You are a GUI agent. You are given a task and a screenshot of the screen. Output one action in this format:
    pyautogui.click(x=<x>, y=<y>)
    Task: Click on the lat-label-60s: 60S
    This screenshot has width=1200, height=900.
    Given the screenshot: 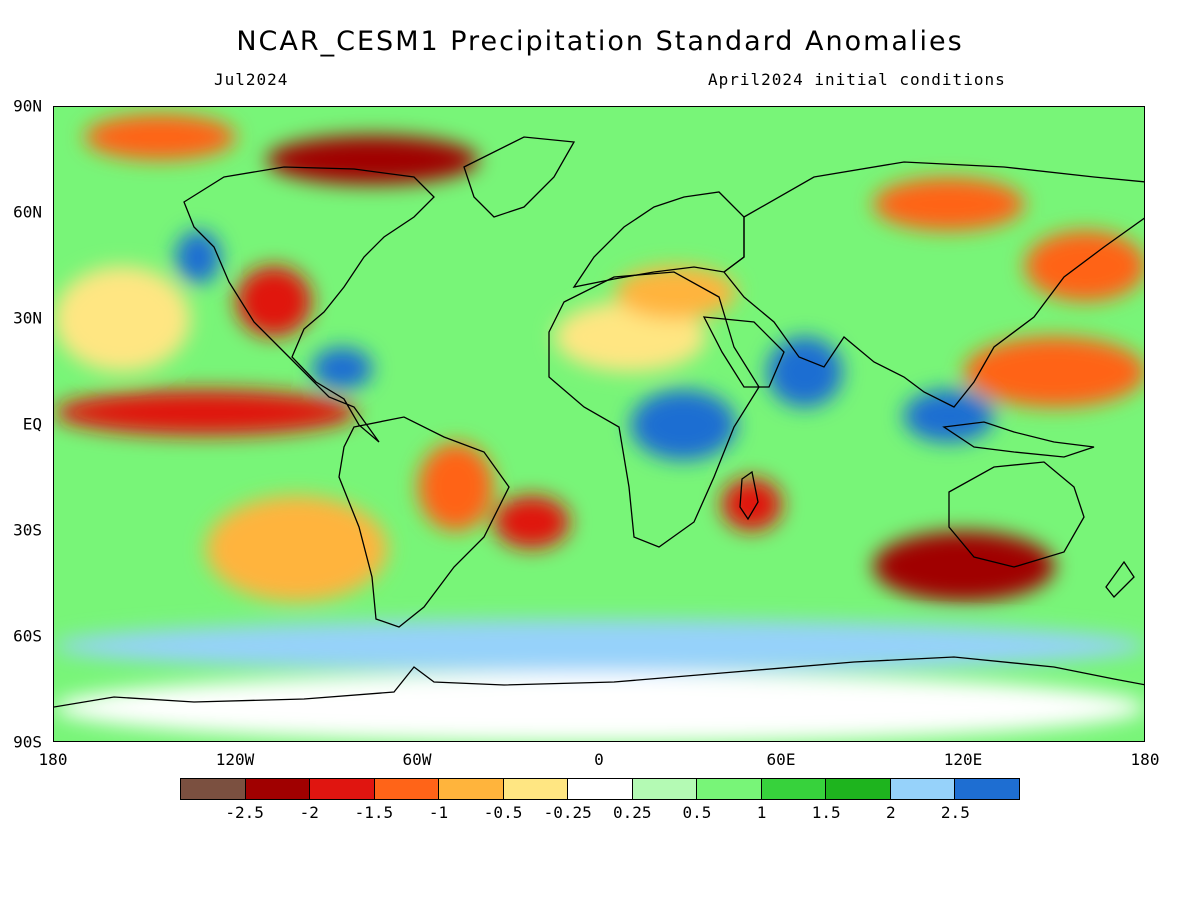 What is the action you would take?
    pyautogui.click(x=27, y=636)
    